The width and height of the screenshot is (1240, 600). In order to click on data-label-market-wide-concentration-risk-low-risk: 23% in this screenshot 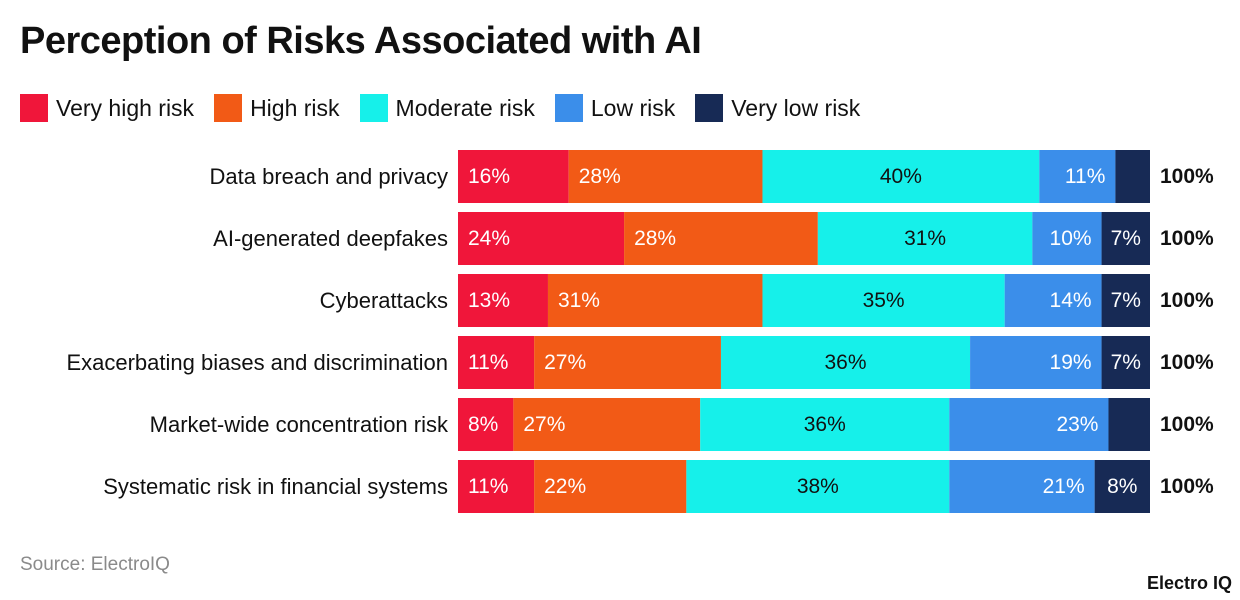, I will do `click(1077, 424)`.